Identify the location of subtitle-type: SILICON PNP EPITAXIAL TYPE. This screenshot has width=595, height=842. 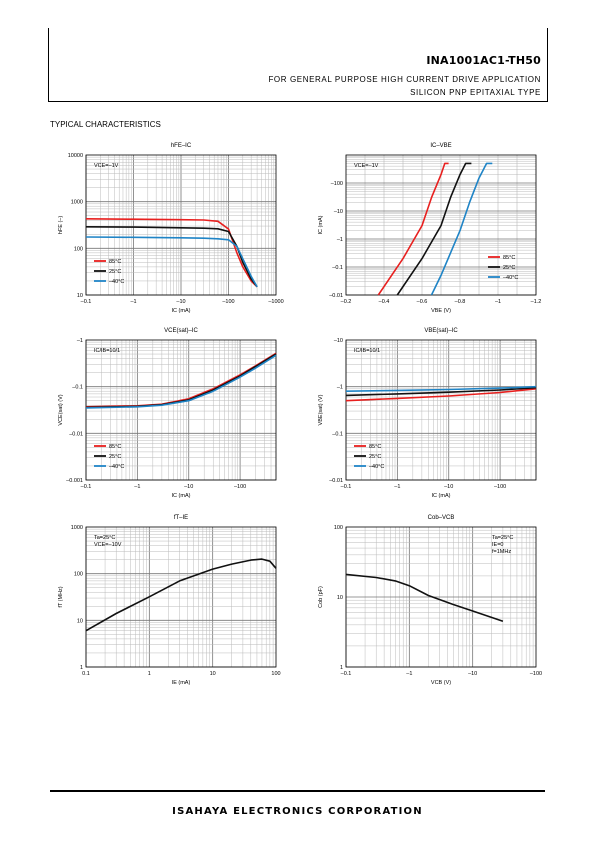
(475, 92).